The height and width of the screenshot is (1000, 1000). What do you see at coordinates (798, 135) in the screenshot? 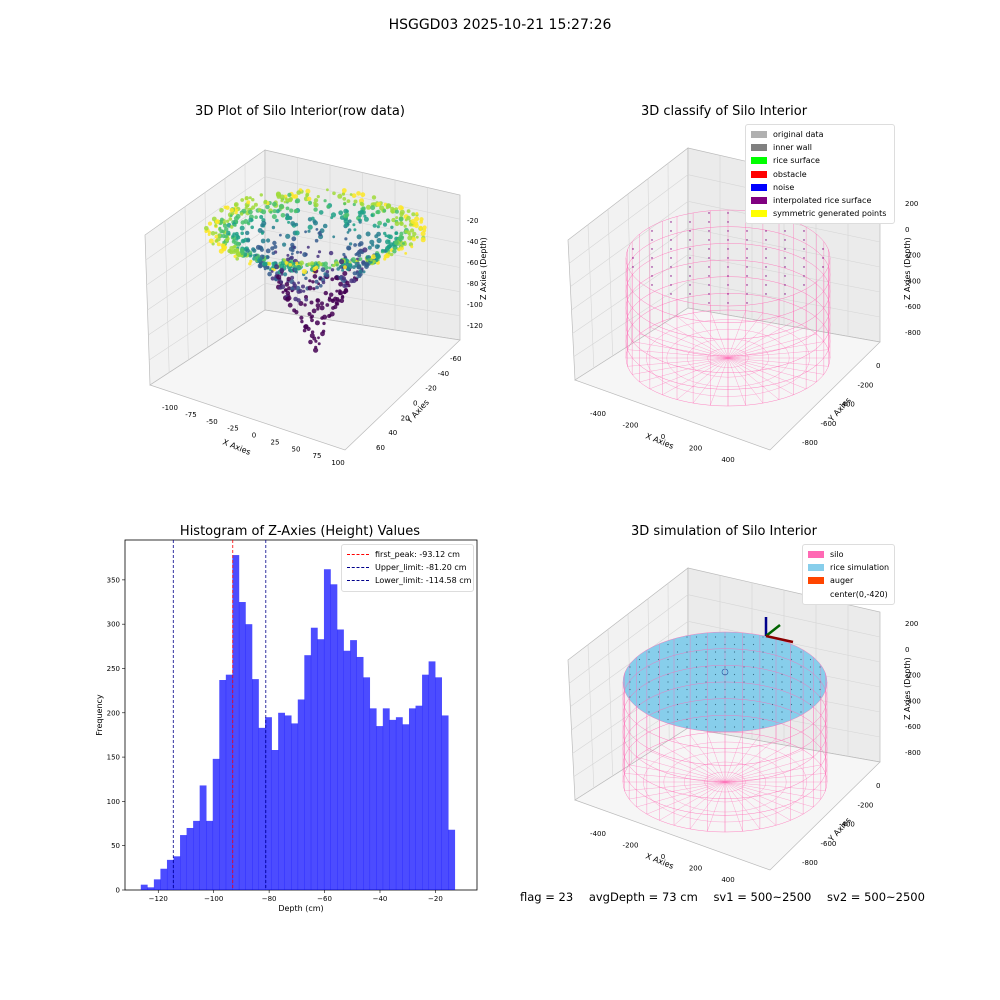
I see `legend-label: original data` at bounding box center [798, 135].